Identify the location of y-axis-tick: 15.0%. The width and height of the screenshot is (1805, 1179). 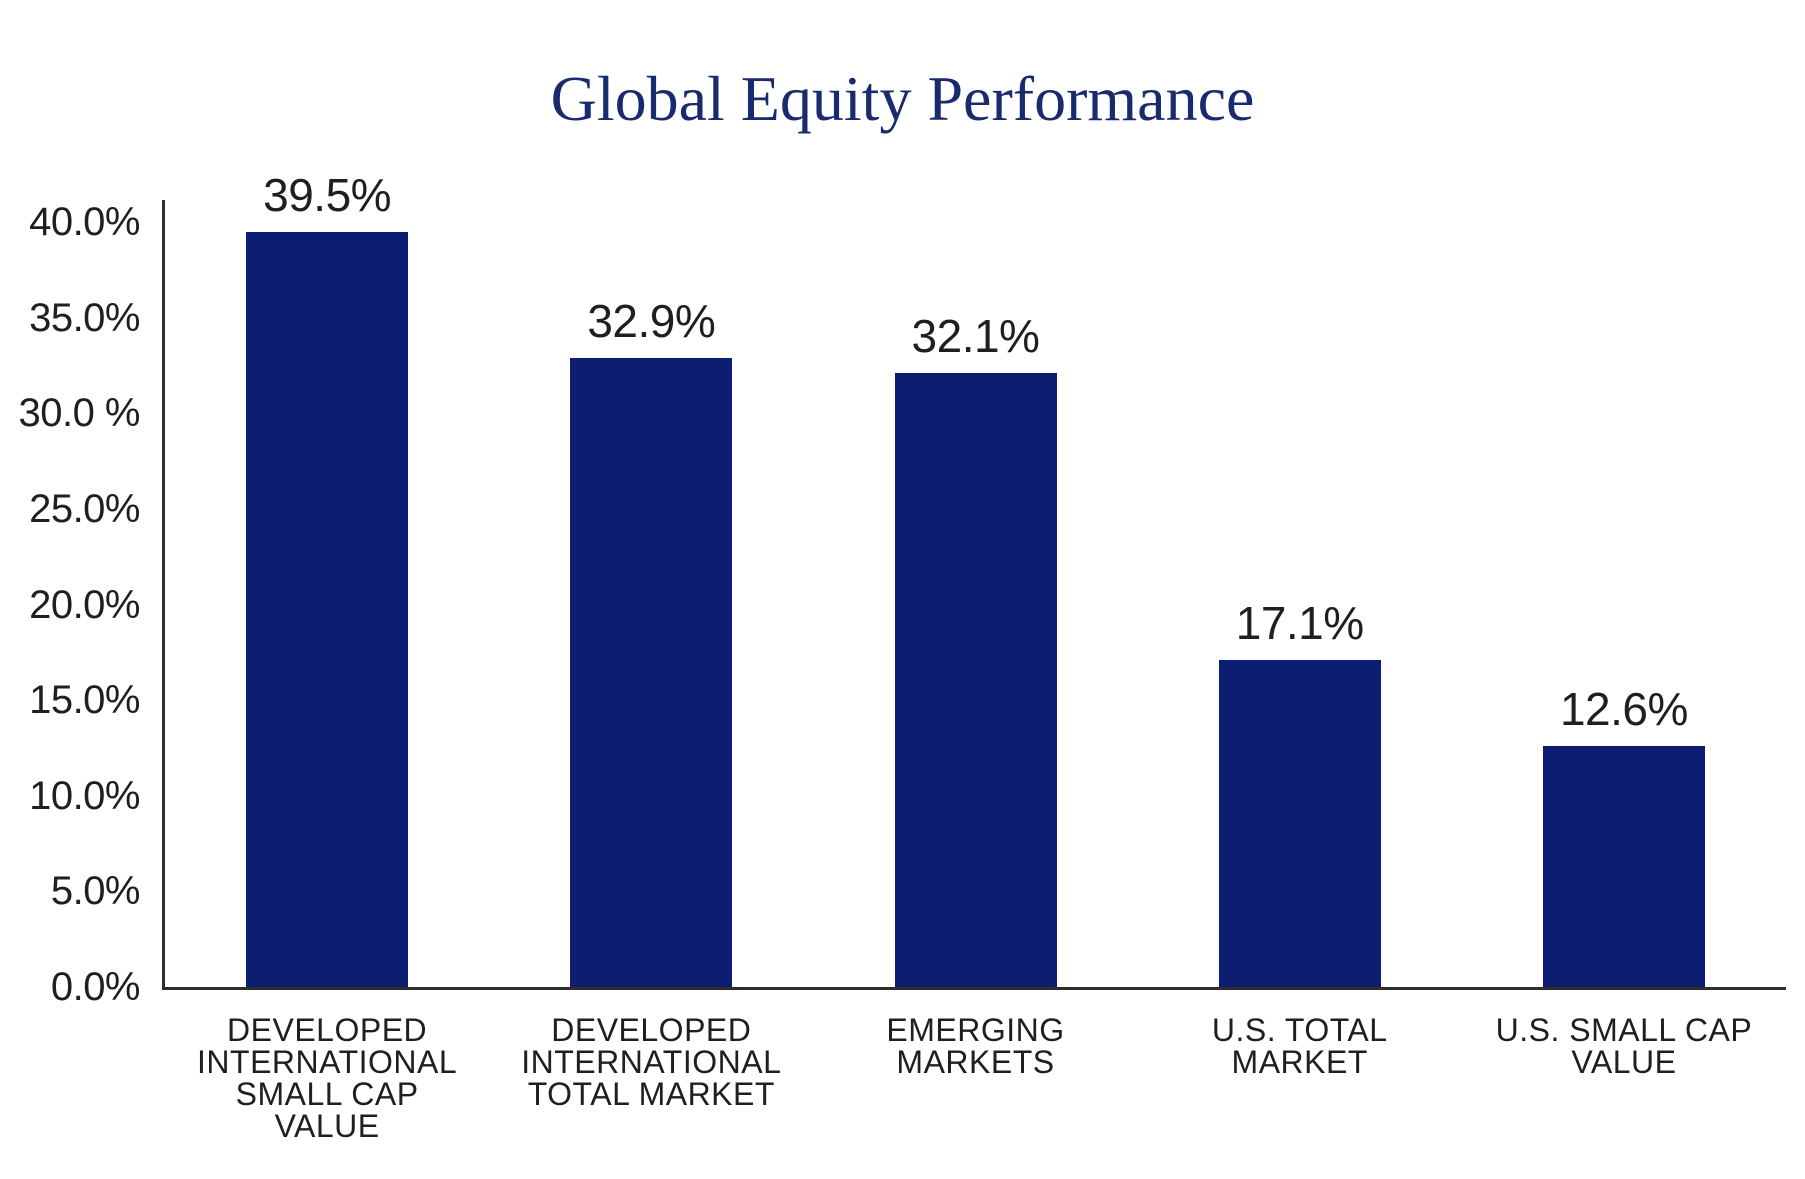
(84, 700).